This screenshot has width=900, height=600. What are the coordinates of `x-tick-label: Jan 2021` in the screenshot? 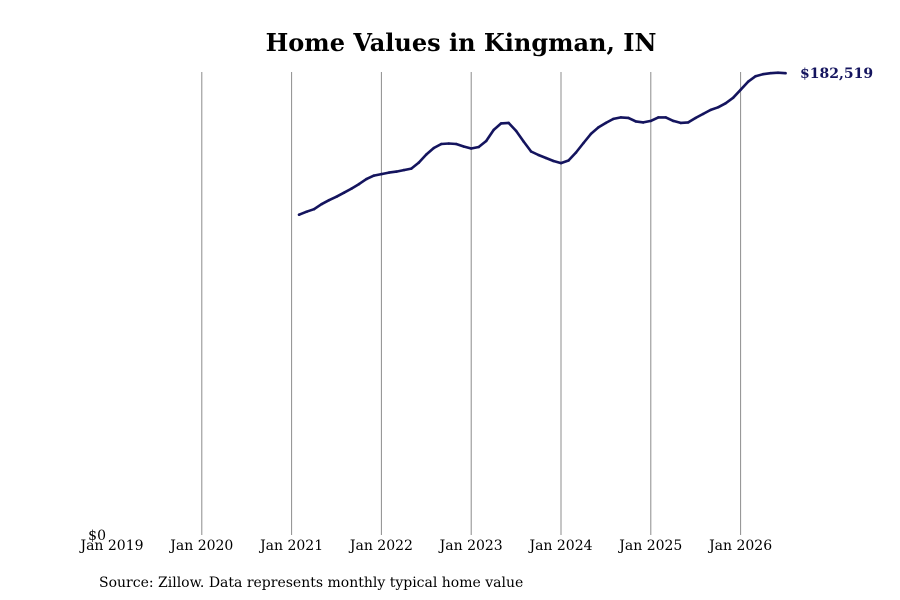 It's located at (290, 546).